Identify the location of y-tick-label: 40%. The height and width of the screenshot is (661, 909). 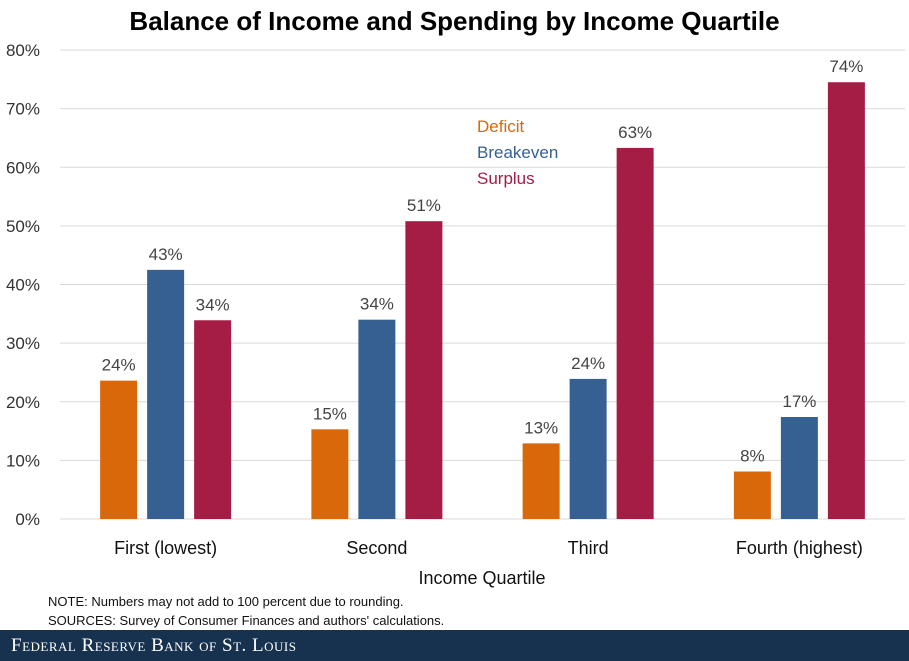
(23, 285).